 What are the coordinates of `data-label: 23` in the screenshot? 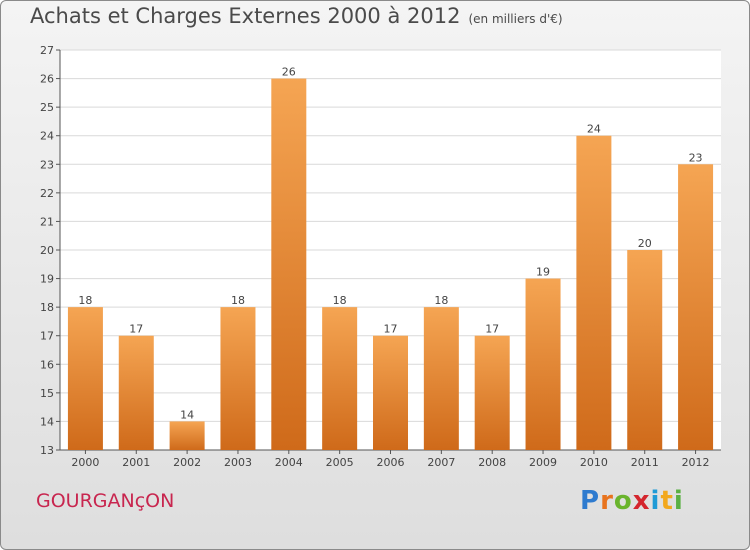 It's located at (696, 157).